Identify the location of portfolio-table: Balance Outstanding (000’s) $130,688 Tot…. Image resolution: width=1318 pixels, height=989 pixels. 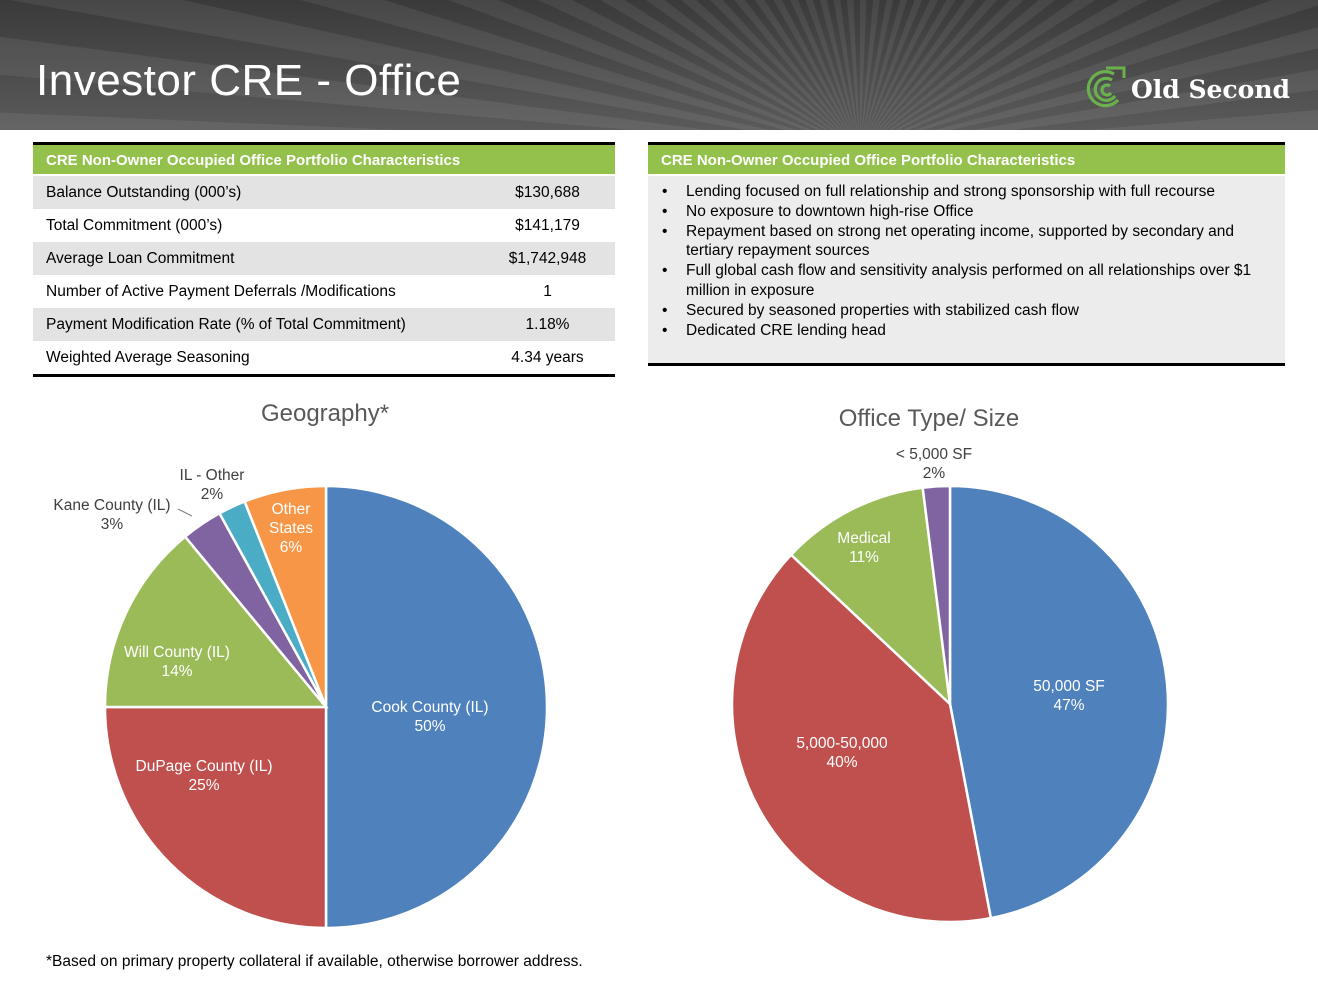
(324, 276).